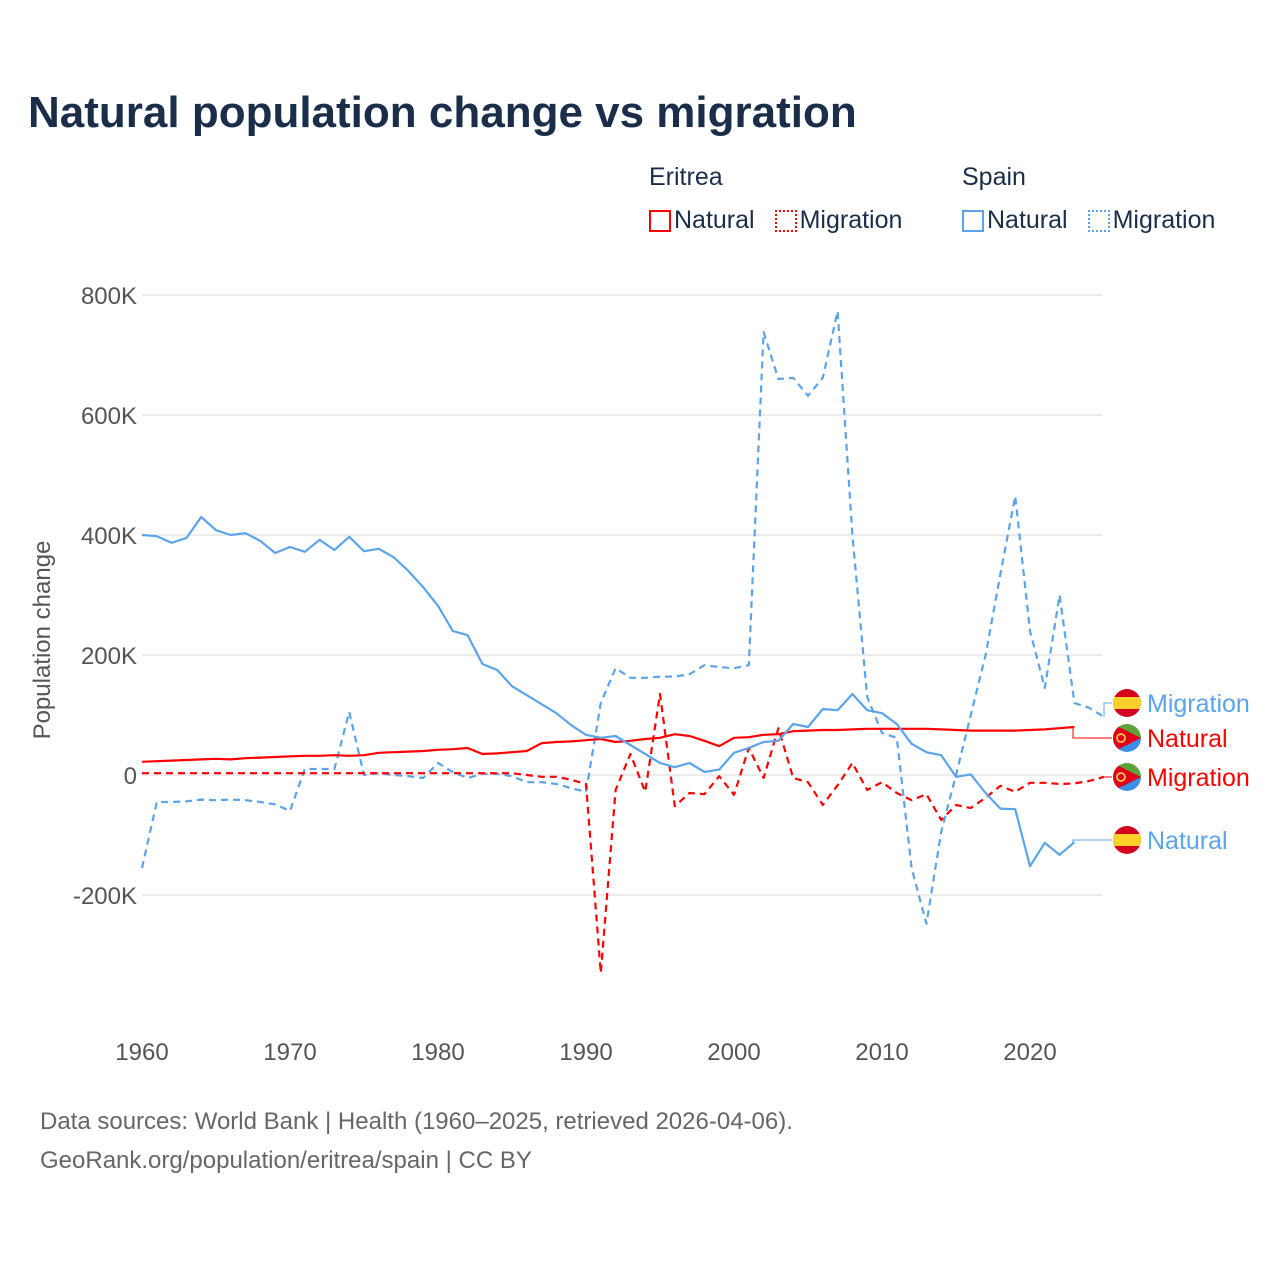 This screenshot has height=1280, width=1280. What do you see at coordinates (109, 296) in the screenshot?
I see `y-tick-label: 800K` at bounding box center [109, 296].